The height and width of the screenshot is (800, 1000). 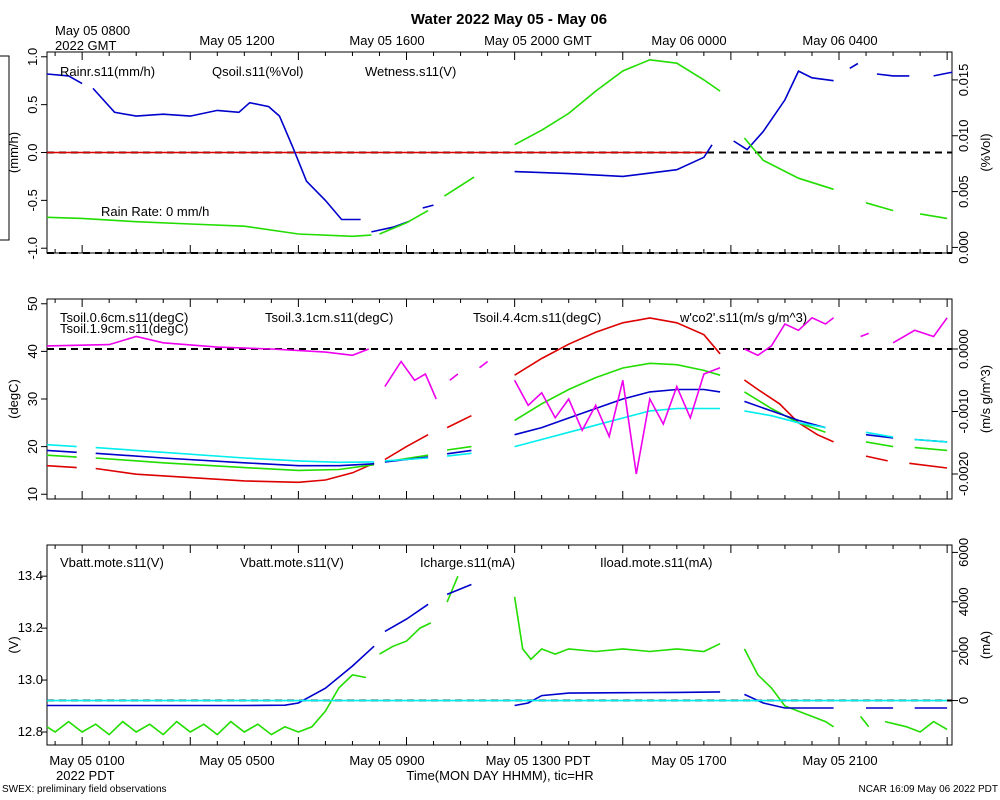 I want to click on y-tick-label-right: 2000, so click(x=963, y=651).